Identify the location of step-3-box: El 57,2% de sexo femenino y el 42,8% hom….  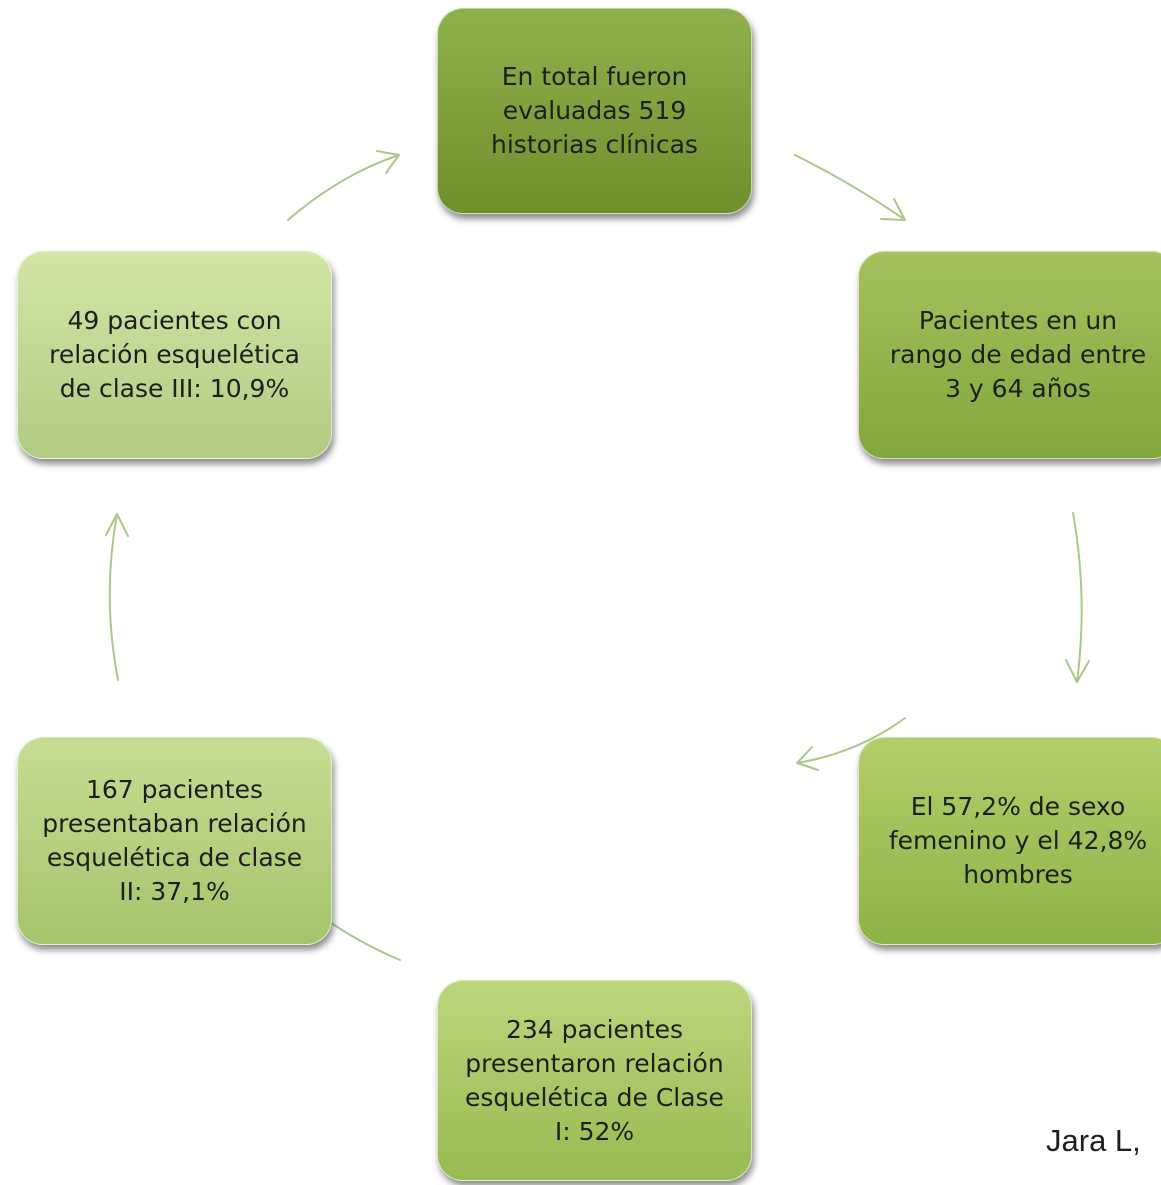
(1009, 841).